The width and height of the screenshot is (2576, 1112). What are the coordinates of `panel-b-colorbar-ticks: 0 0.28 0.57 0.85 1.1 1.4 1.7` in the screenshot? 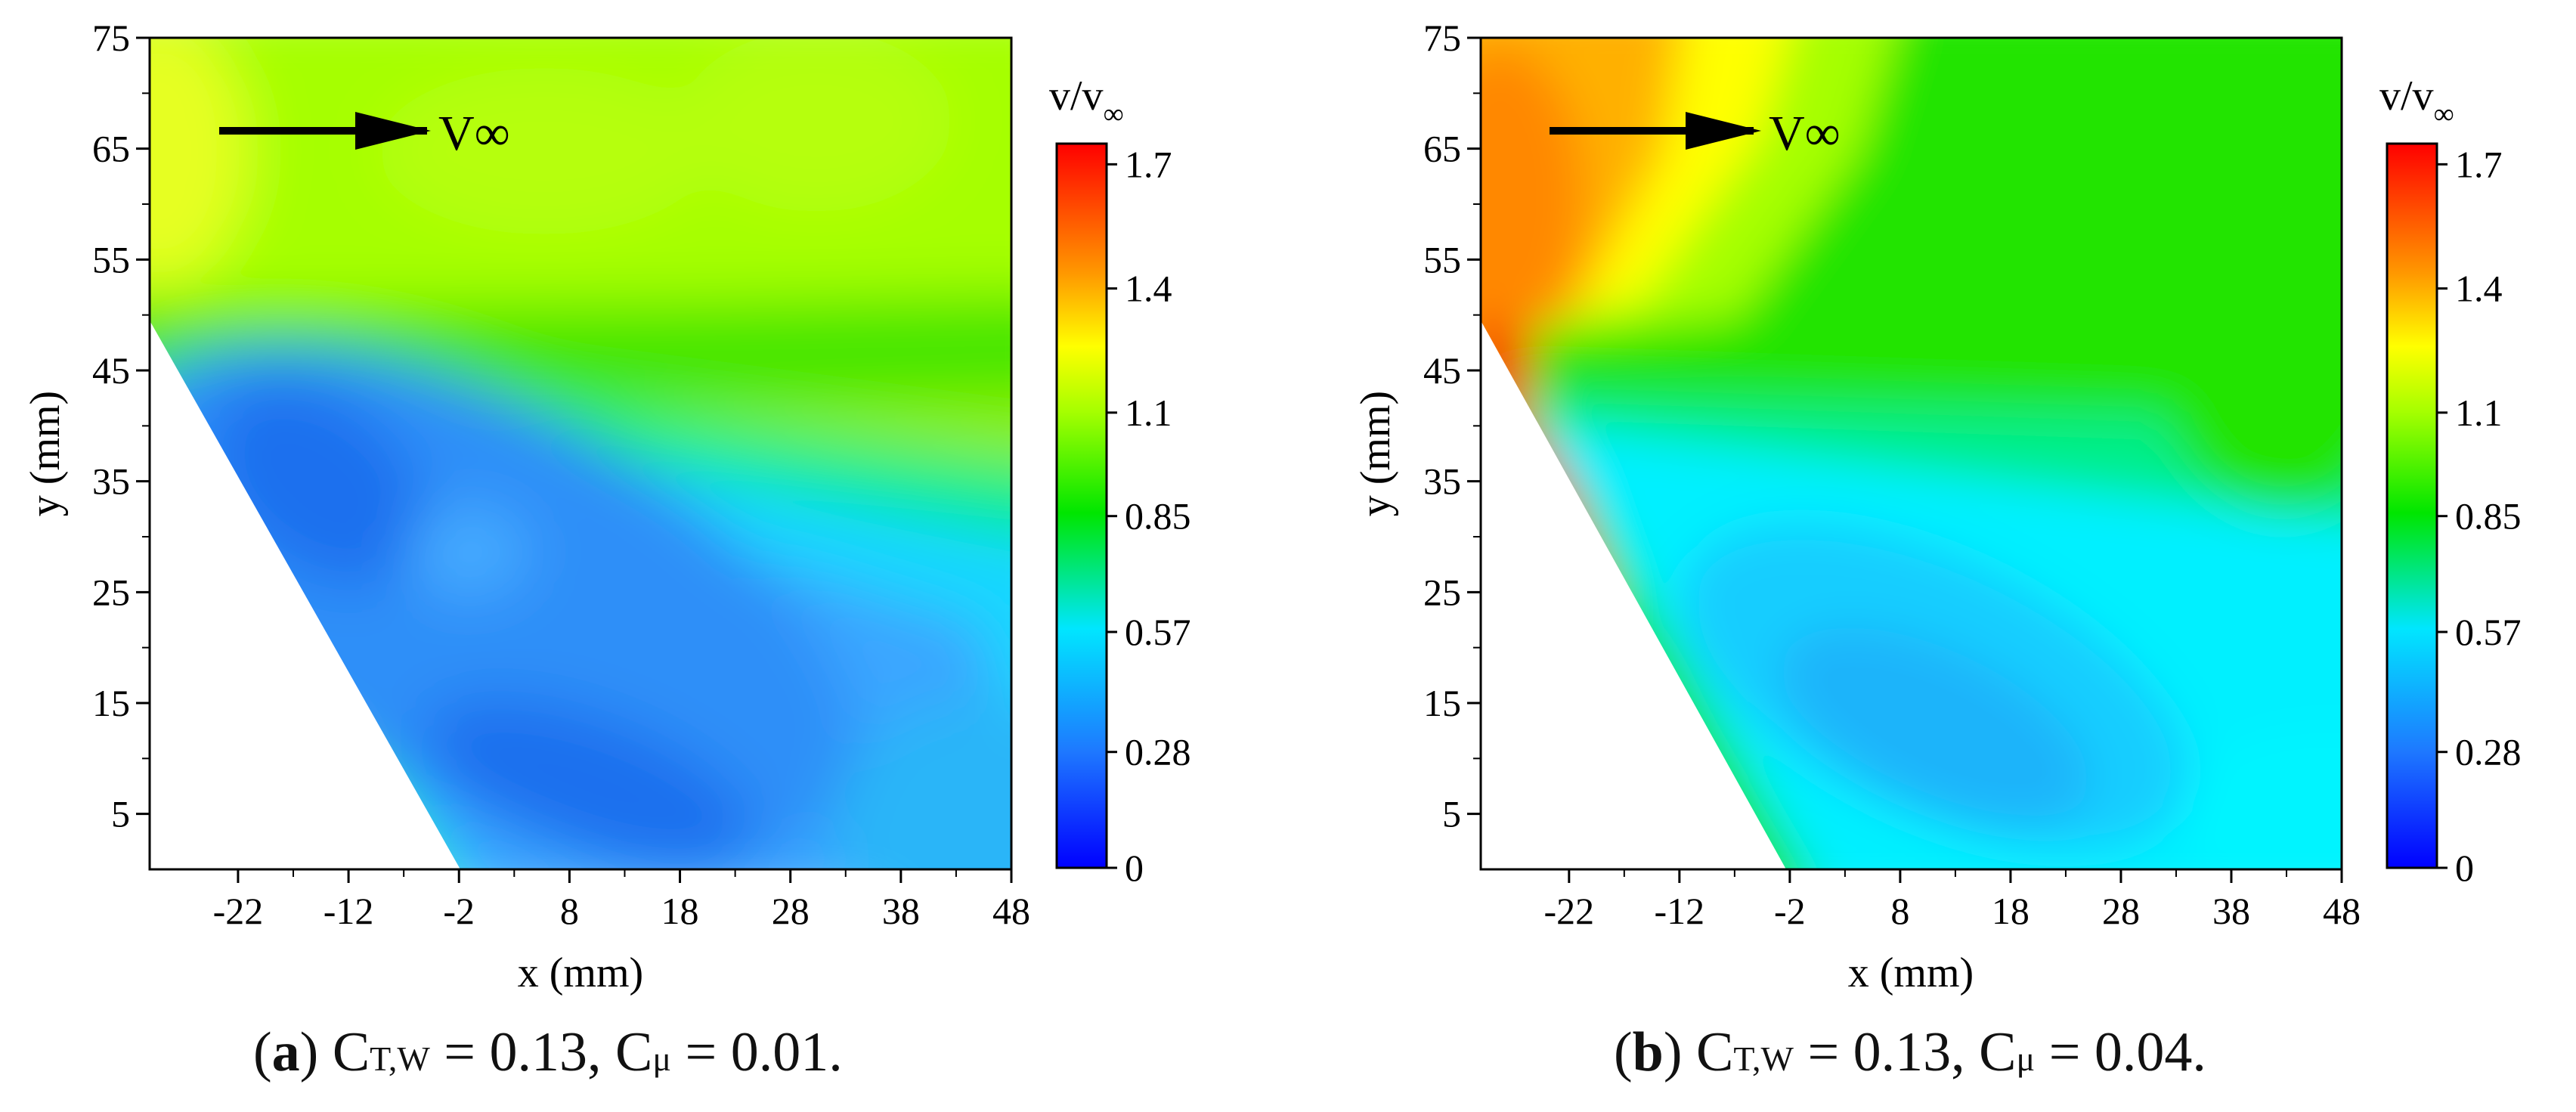 It's located at (2479, 516).